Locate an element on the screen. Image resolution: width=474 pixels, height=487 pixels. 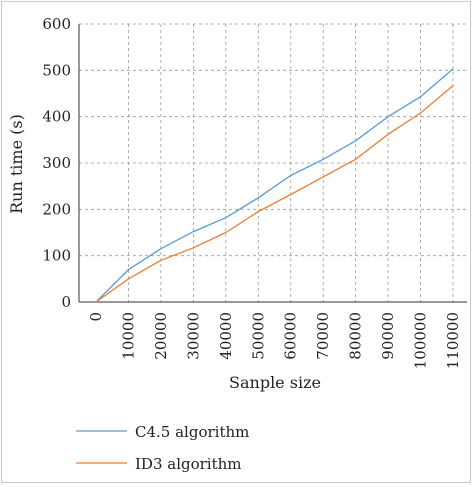
x-tick-label: 0 is located at coordinates (96, 317).